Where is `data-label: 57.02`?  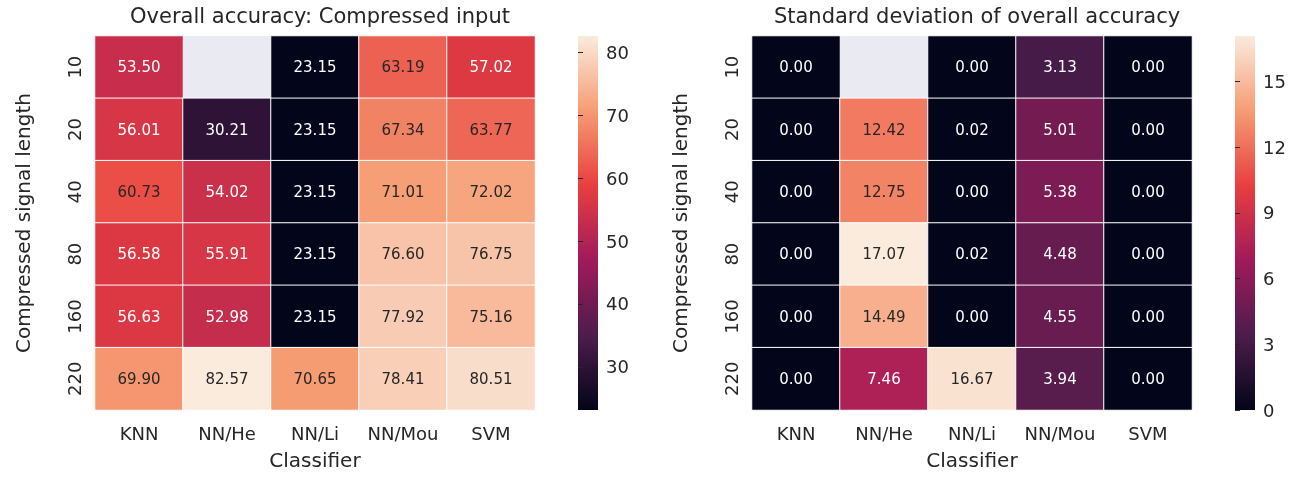
data-label: 57.02 is located at coordinates (491, 67).